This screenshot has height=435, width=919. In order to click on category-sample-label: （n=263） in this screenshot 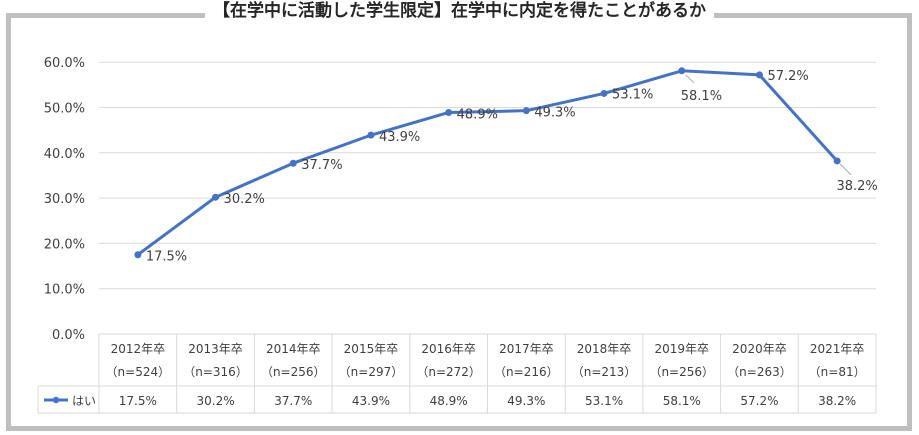, I will do `click(759, 372)`.